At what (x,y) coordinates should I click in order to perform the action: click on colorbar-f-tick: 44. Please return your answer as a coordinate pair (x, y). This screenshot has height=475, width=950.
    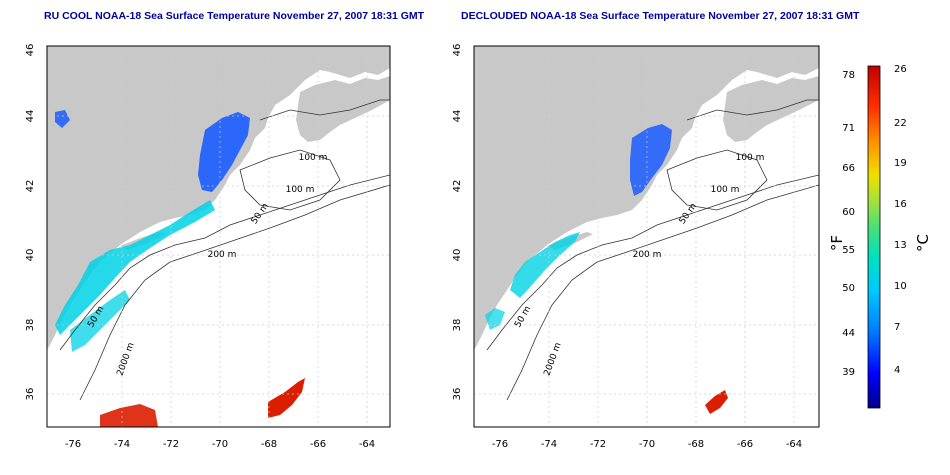
    Looking at the image, I should click on (848, 333).